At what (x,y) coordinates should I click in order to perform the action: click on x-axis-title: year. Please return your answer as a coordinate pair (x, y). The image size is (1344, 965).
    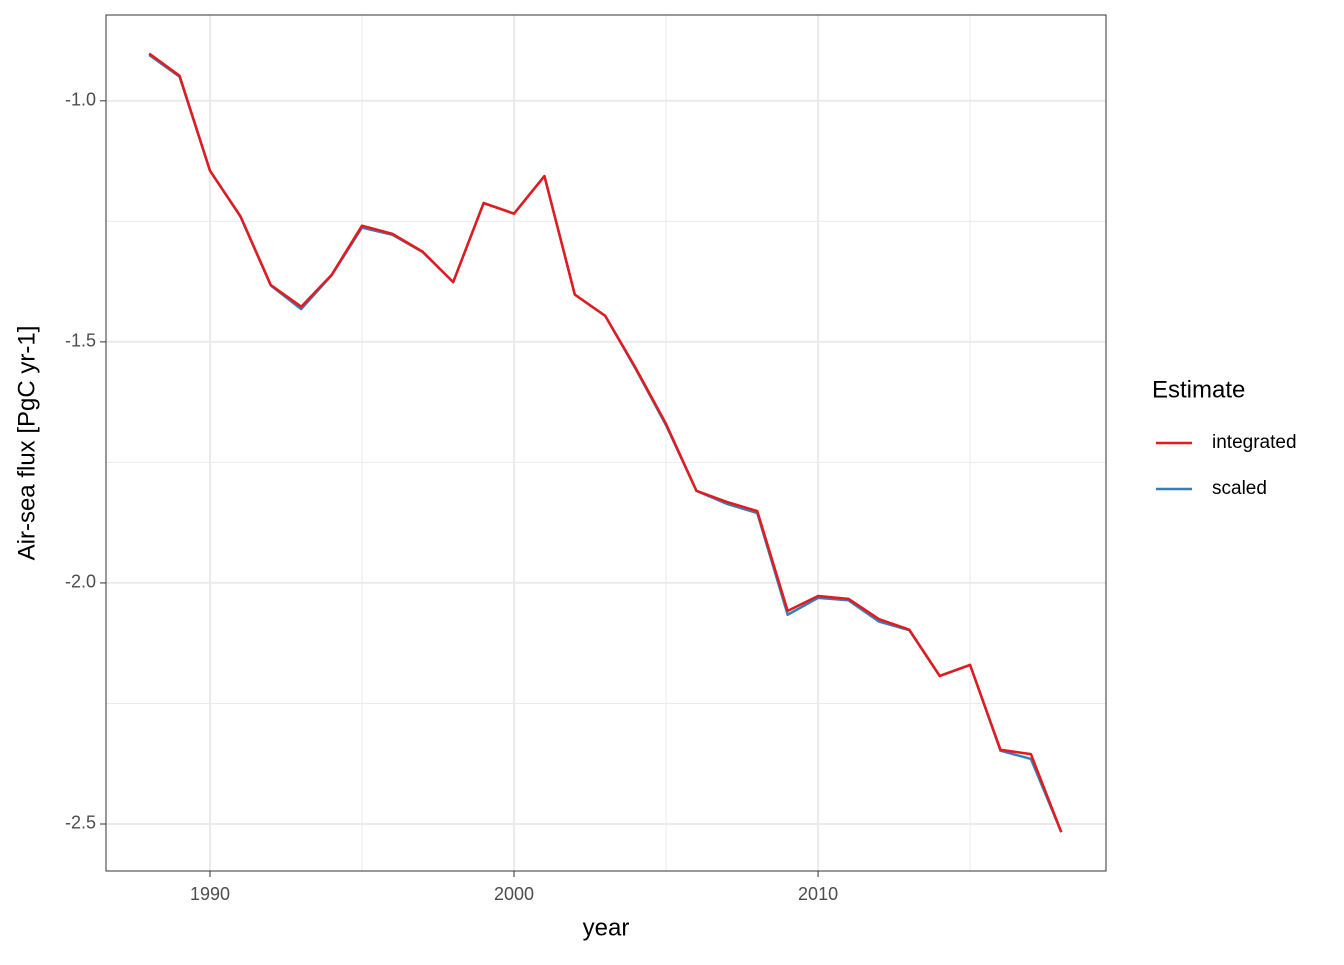
    Looking at the image, I should click on (606, 927).